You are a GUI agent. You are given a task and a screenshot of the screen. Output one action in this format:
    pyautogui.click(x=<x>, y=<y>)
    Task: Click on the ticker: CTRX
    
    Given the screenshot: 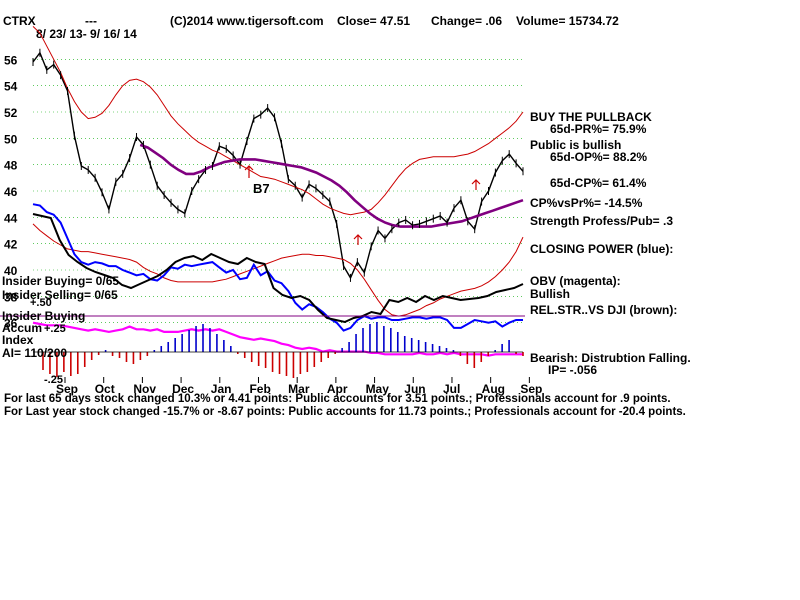 What is the action you would take?
    pyautogui.click(x=19, y=21)
    